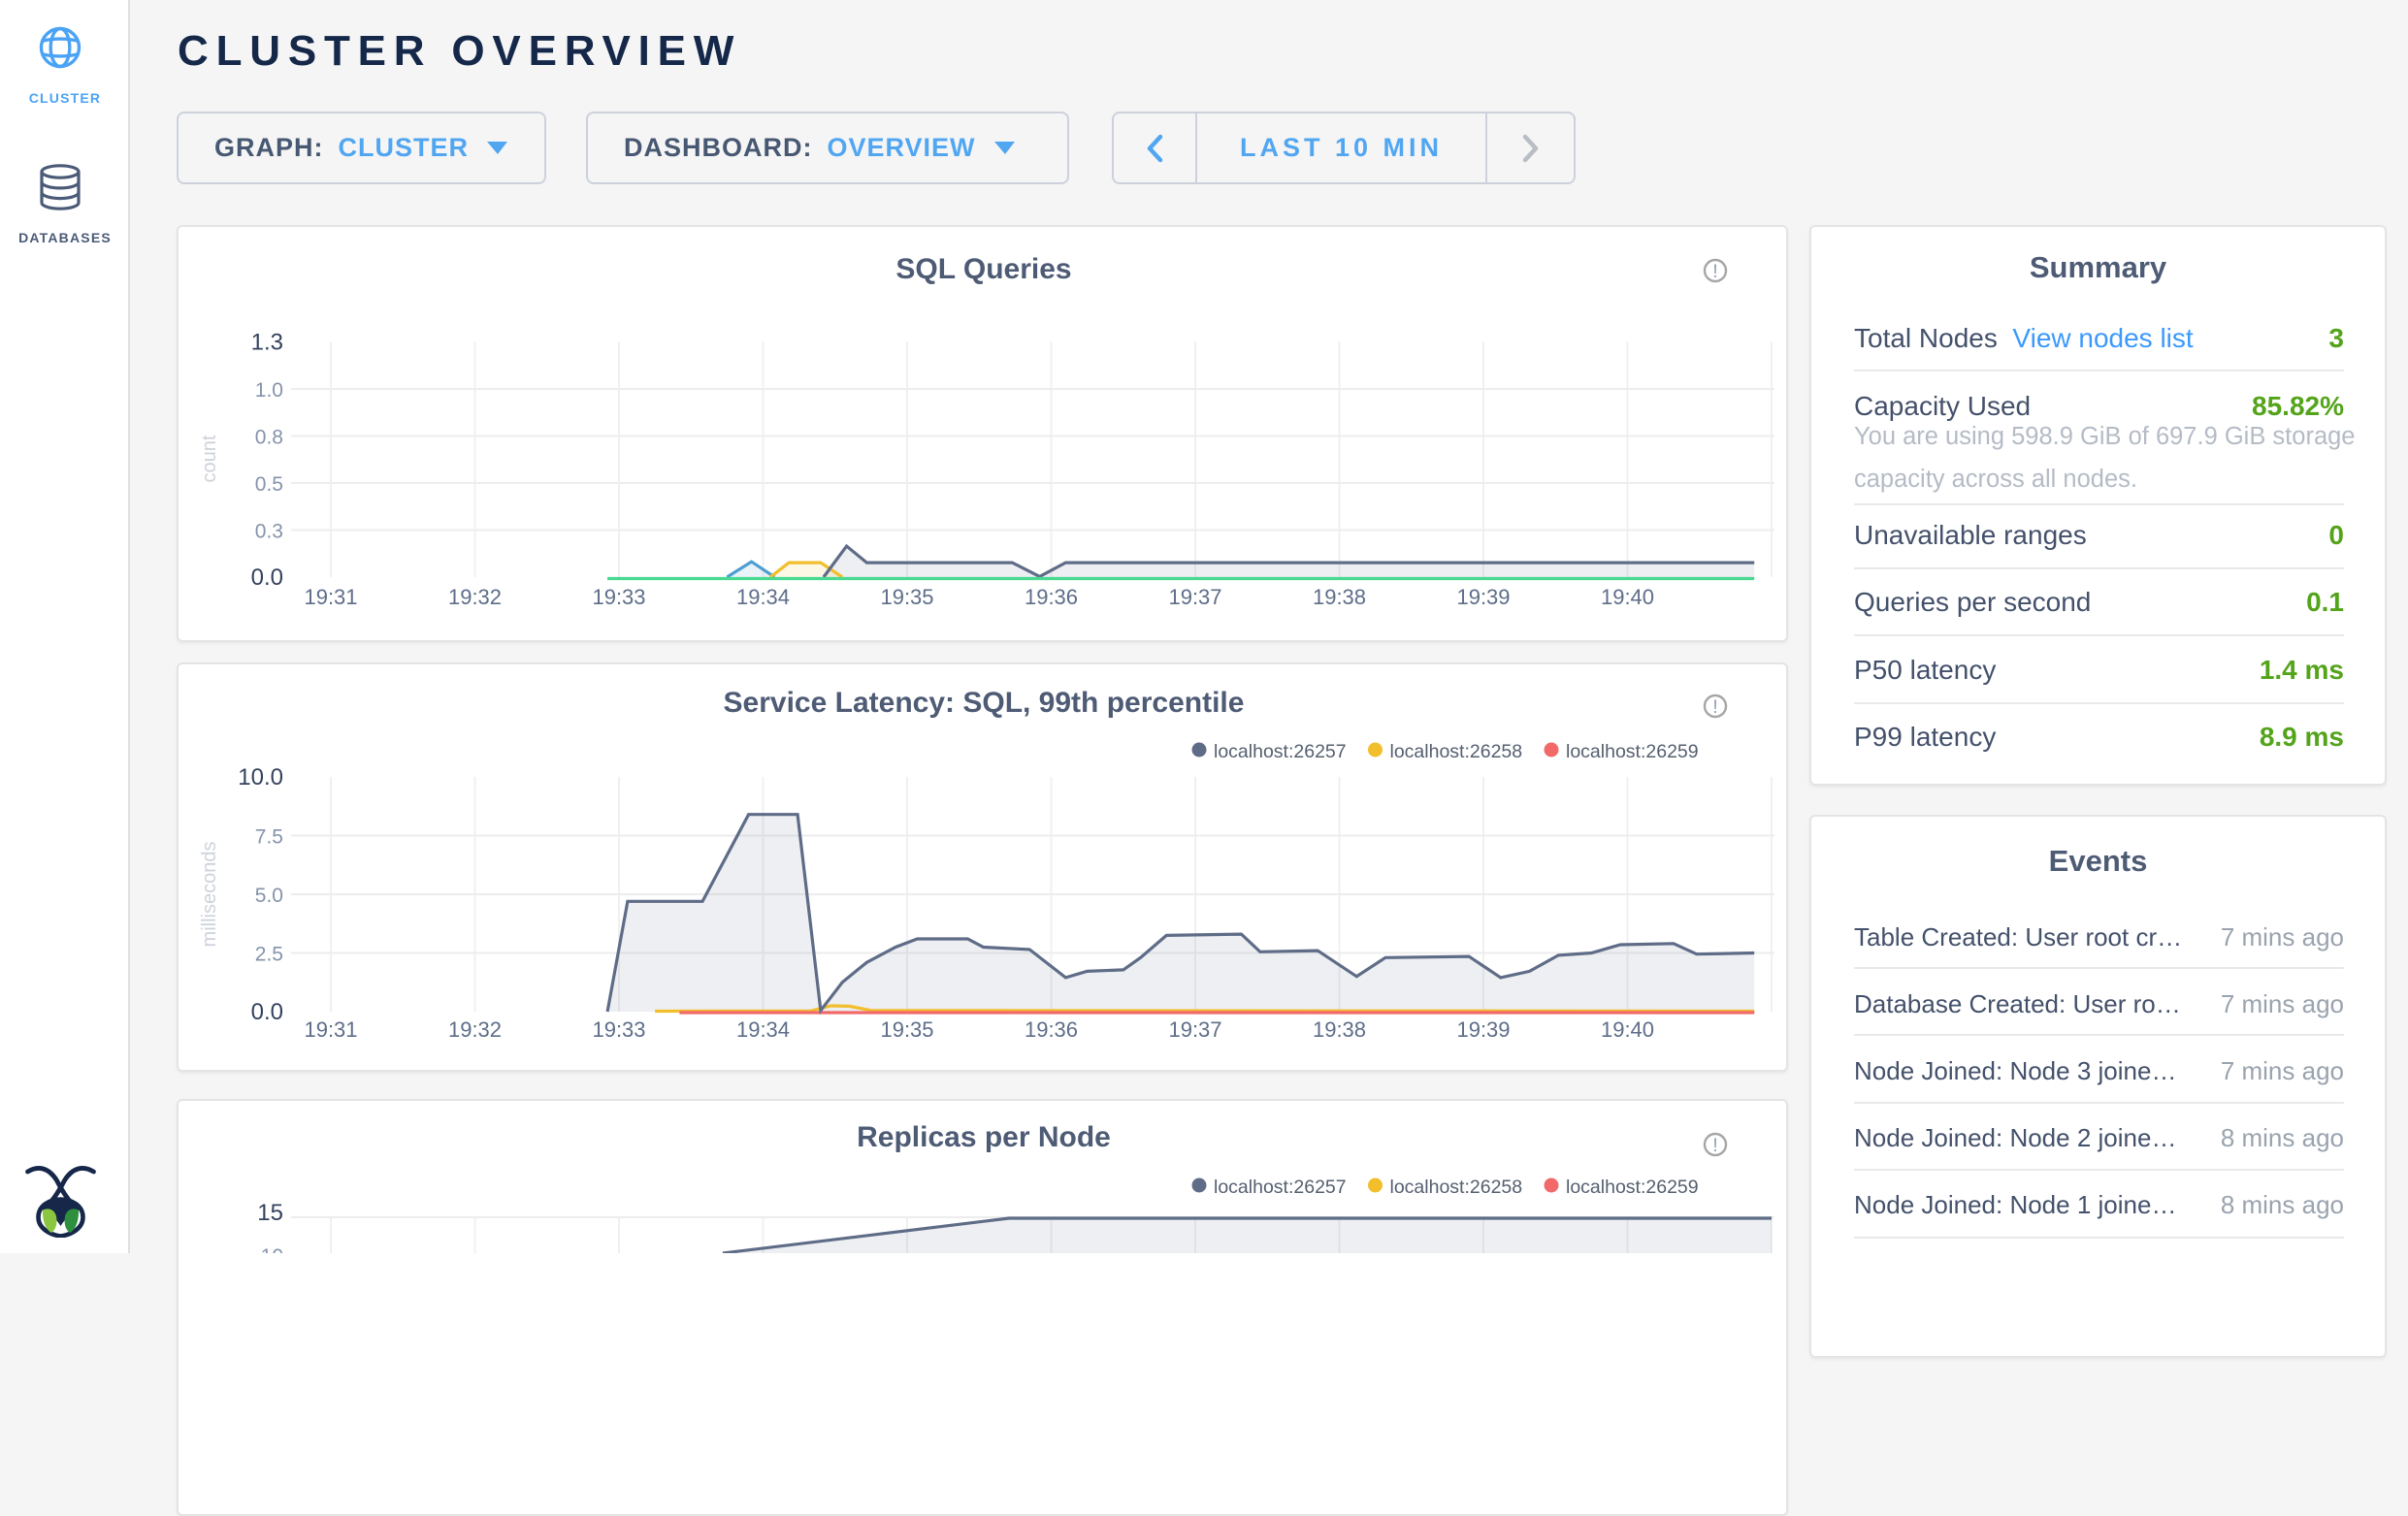 Image resolution: width=2408 pixels, height=1516 pixels. Describe the element at coordinates (269, 955) in the screenshot. I see `svg-text: 2.5` at that location.